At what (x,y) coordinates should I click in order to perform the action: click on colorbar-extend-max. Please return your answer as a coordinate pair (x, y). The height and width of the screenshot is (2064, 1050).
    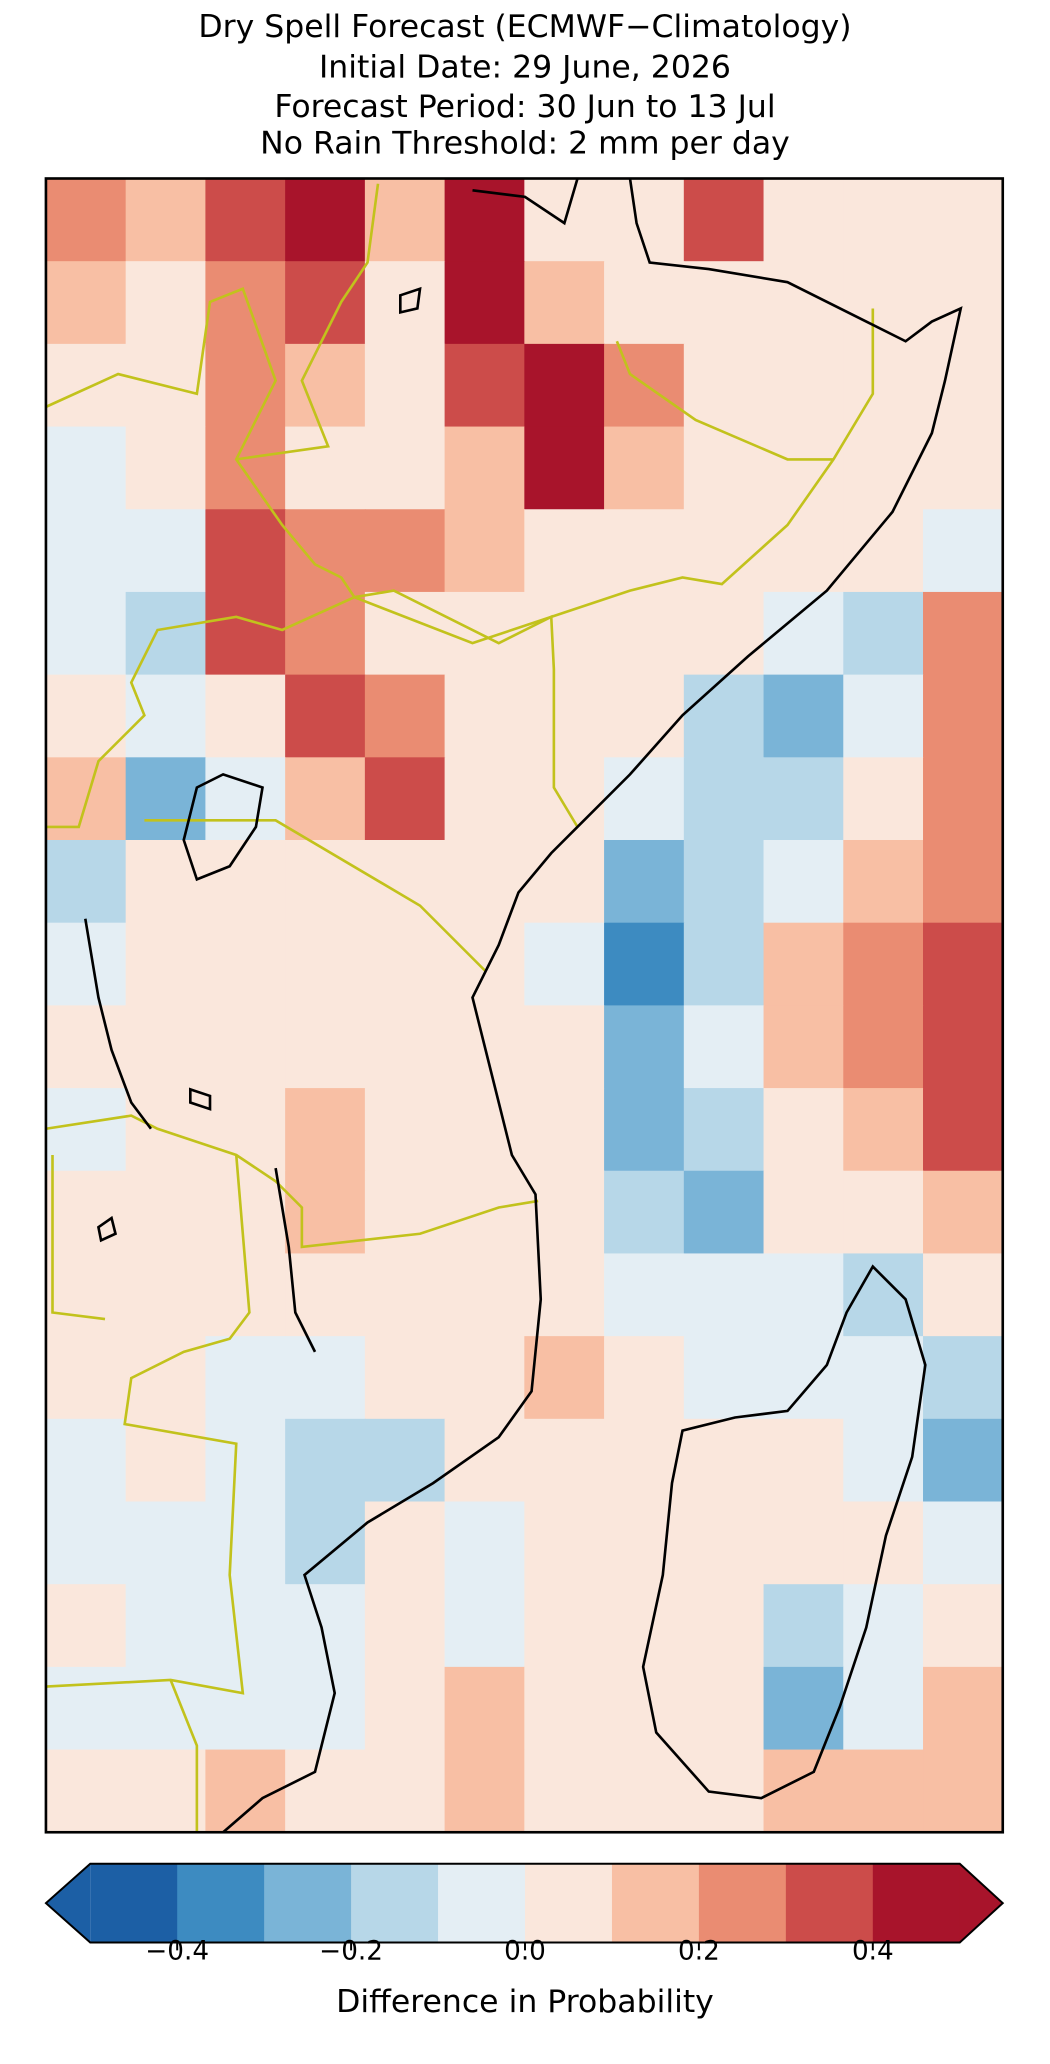
    Looking at the image, I should click on (981, 1903).